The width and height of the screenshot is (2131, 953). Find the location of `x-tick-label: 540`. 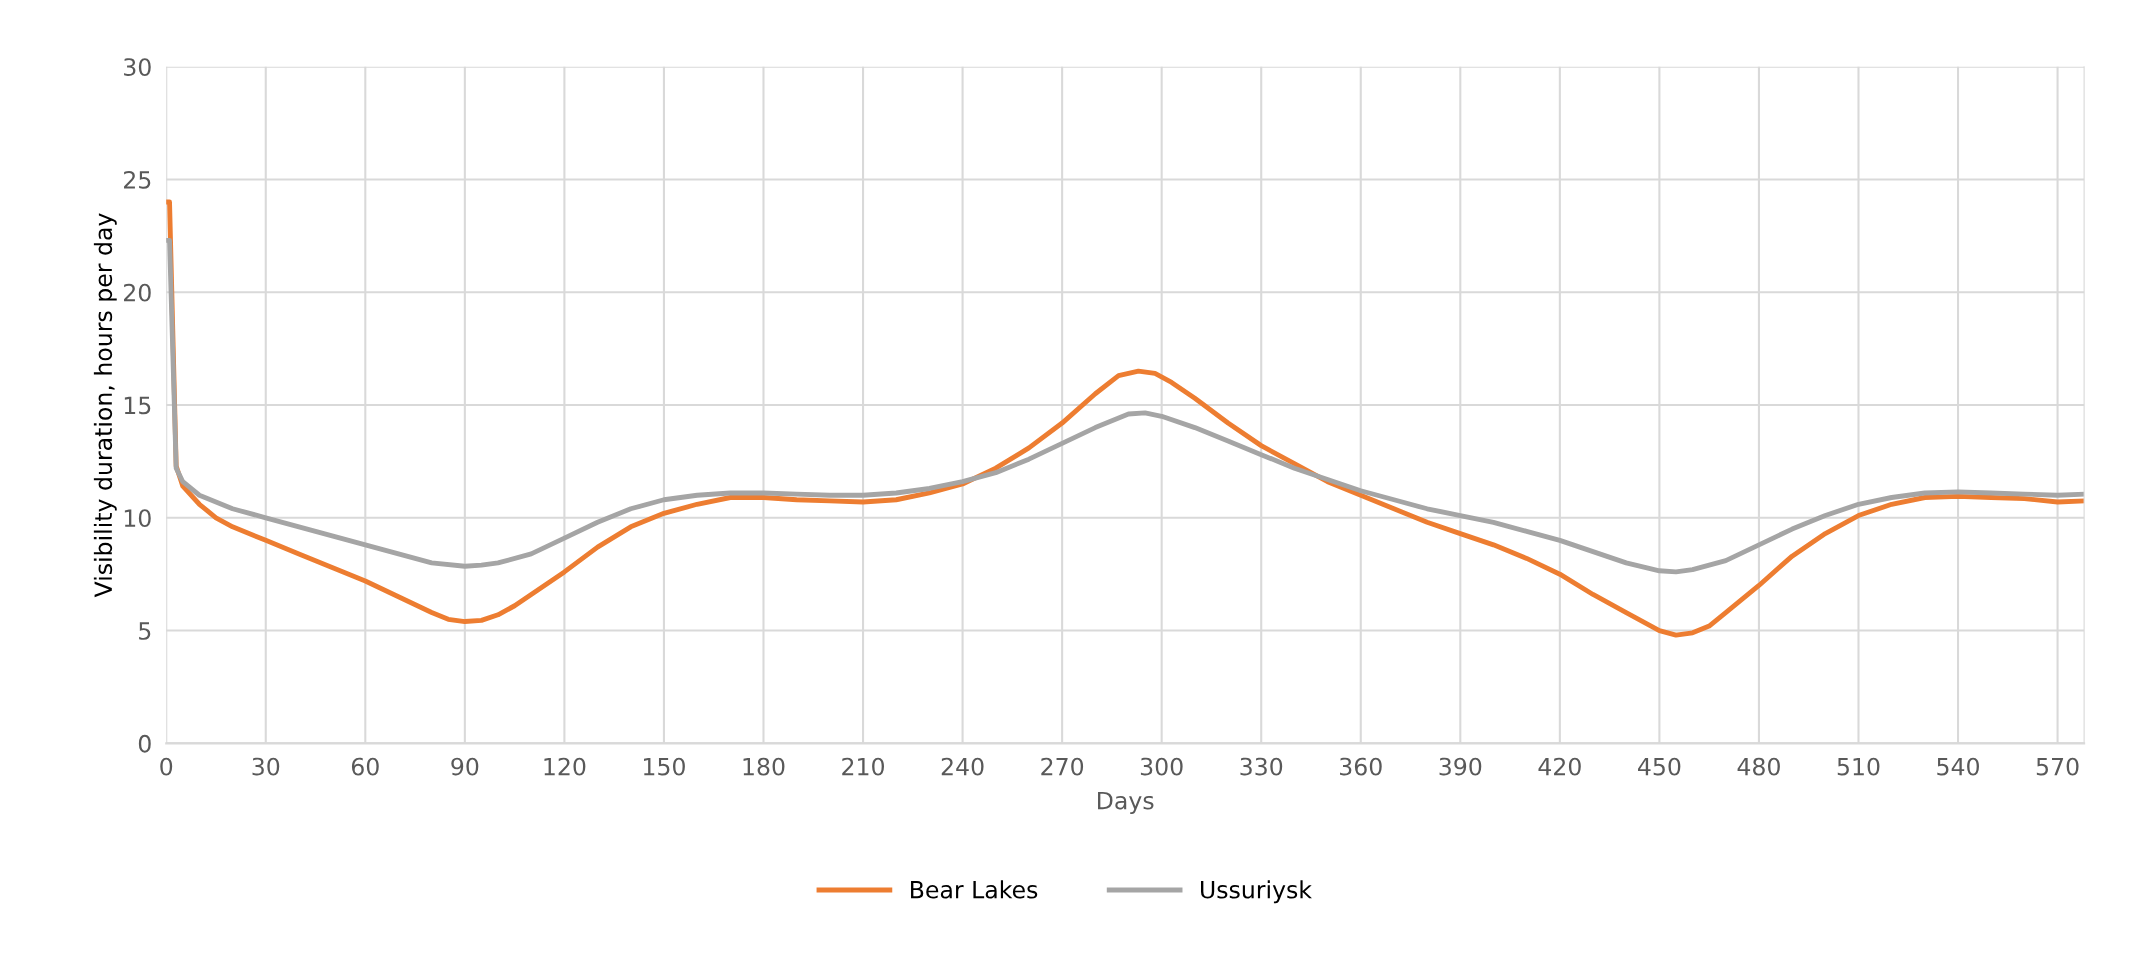

x-tick-label: 540 is located at coordinates (1958, 766).